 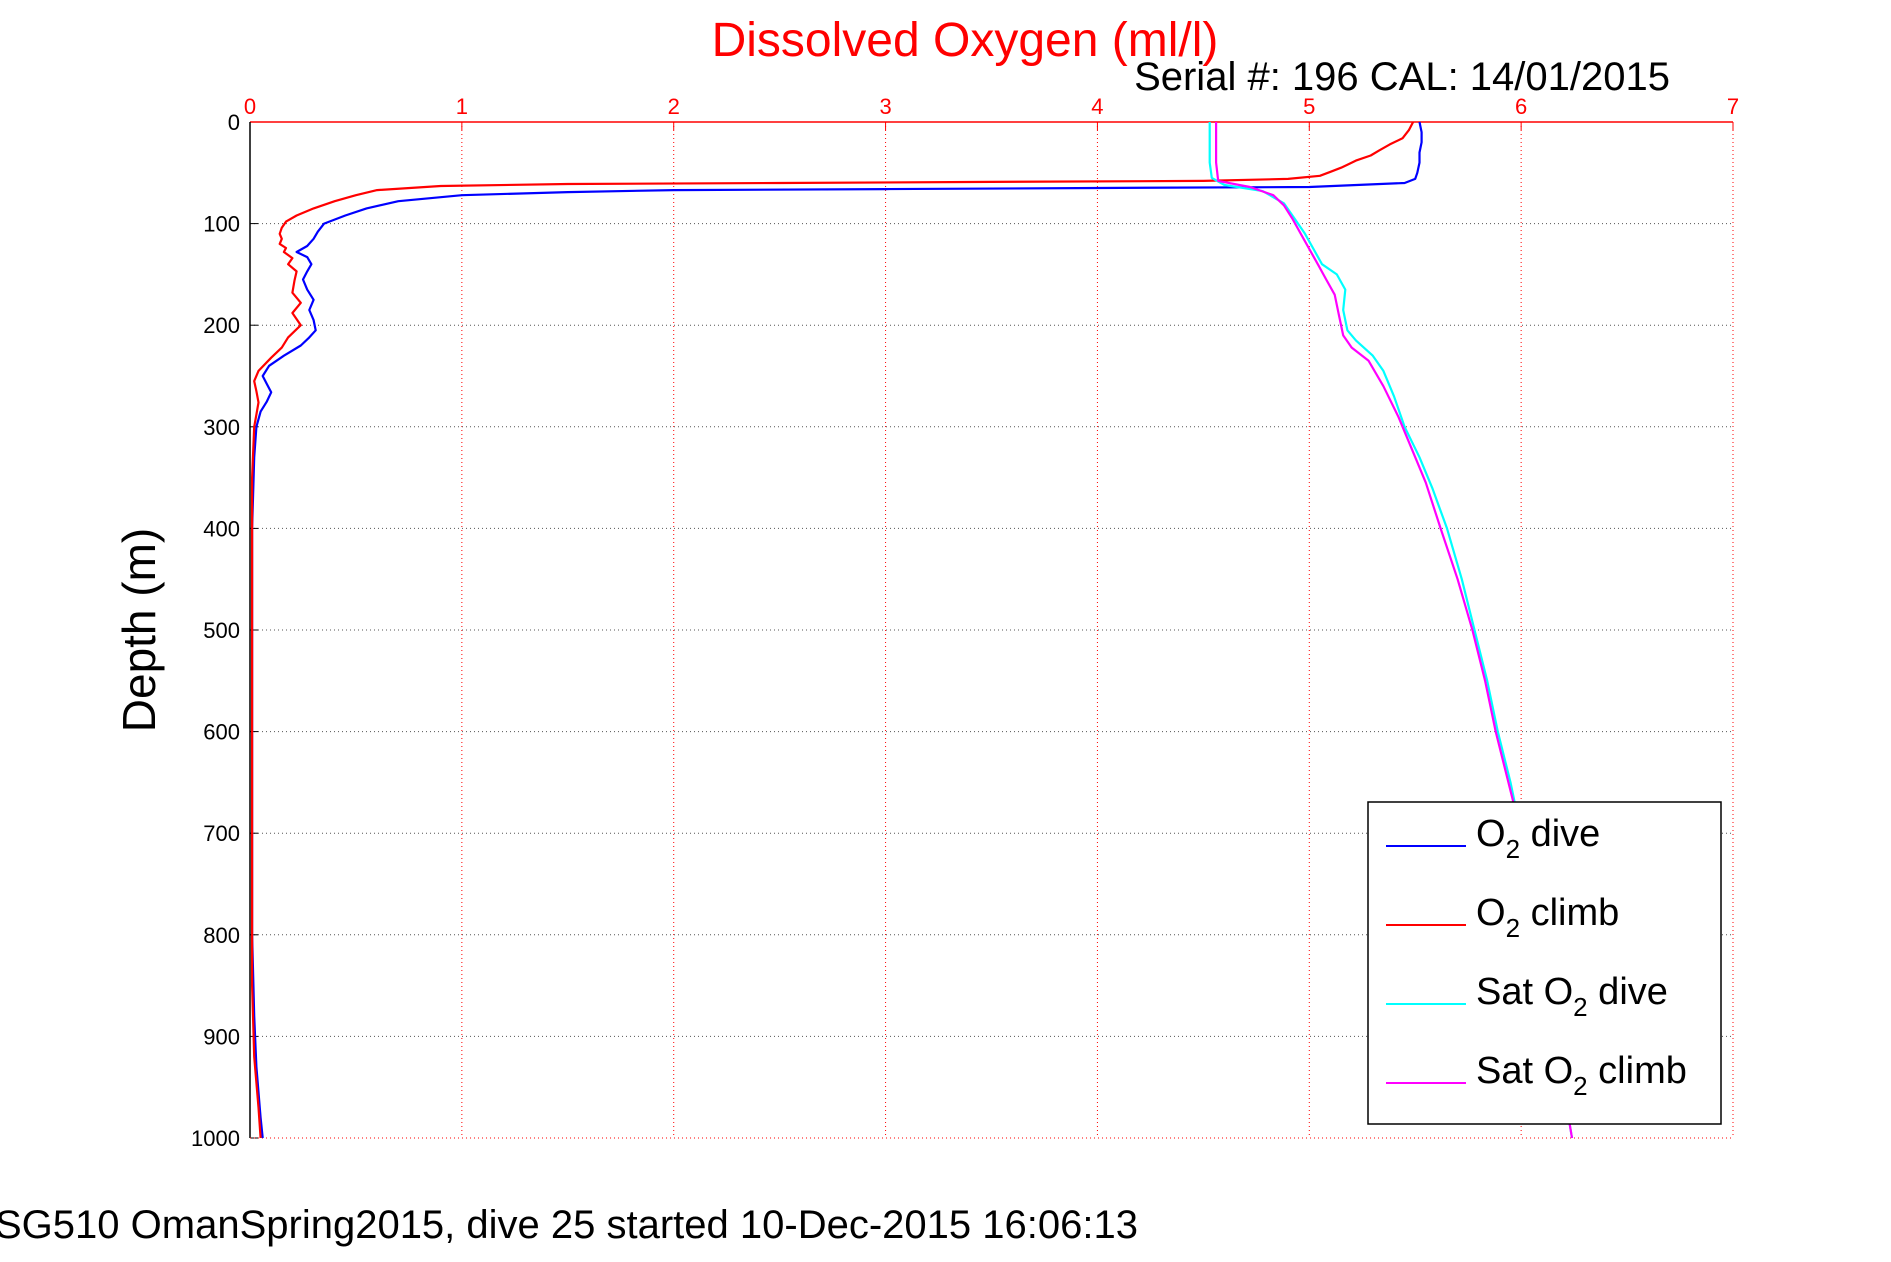 What do you see at coordinates (221, 1036) in the screenshot?
I see `y-tick-label: 900` at bounding box center [221, 1036].